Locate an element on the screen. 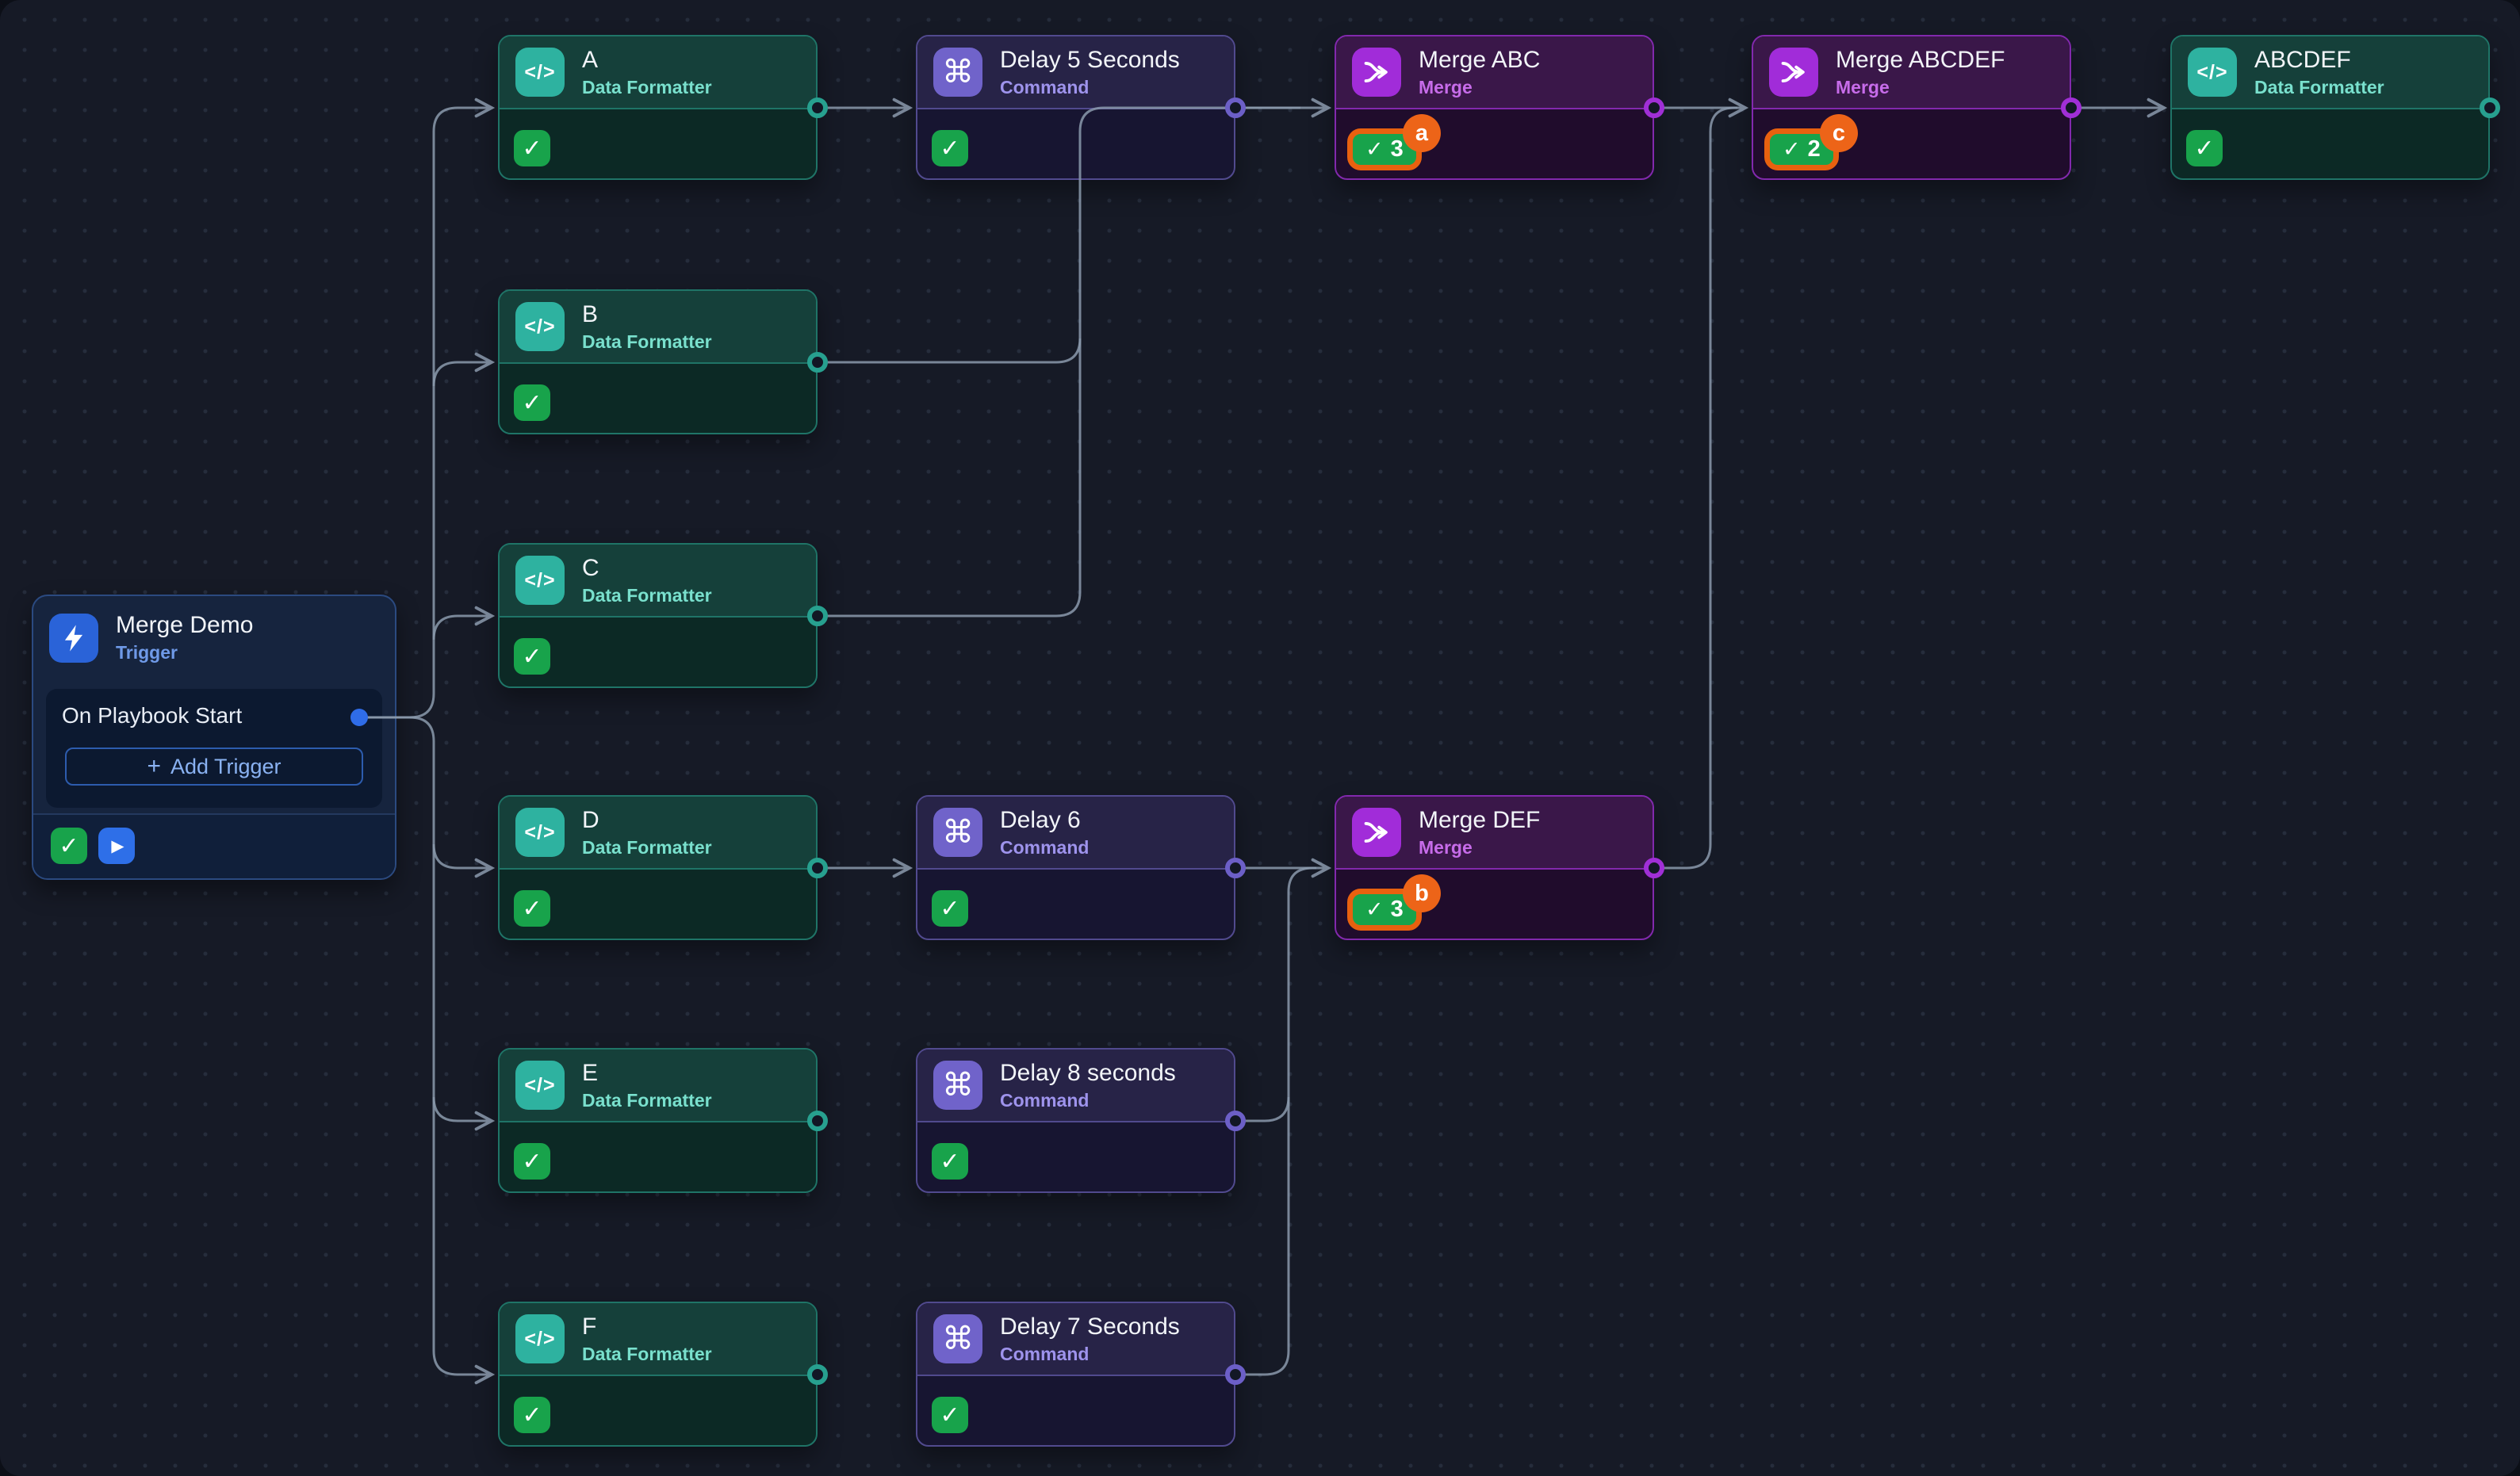  add-trigger-button: + Add Trigger is located at coordinates (214, 767).